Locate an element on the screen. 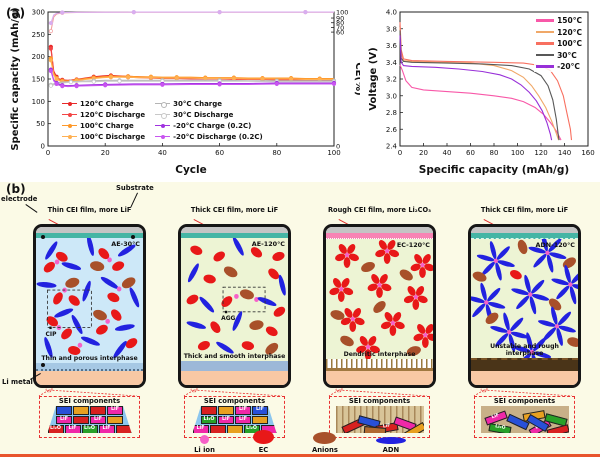  legend-label: -20°C Discharge (0.2C) is located at coordinates (218, 136).